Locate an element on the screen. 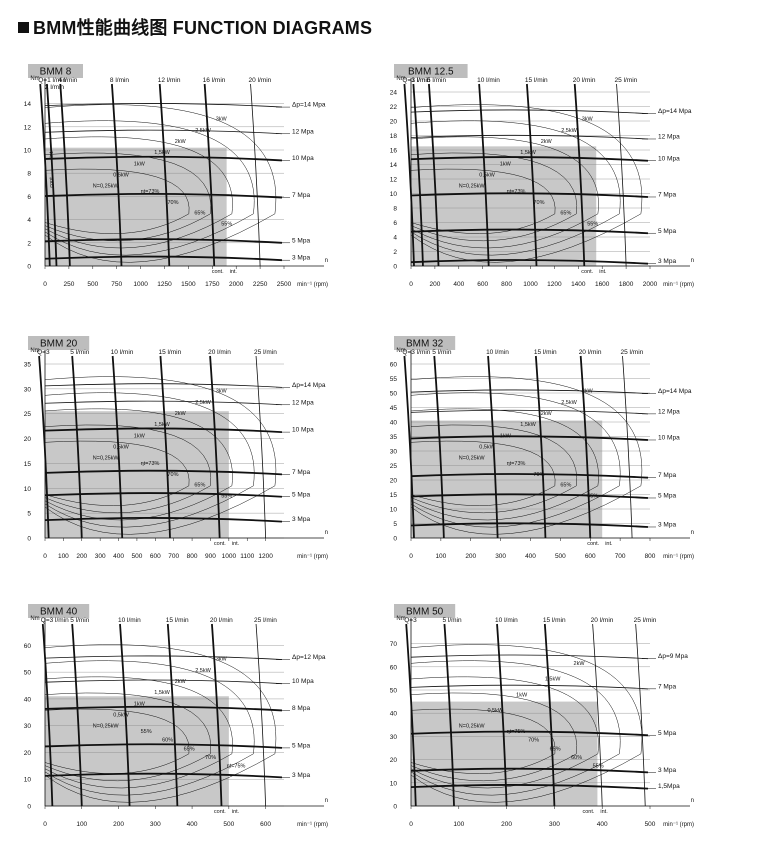 Image resolution: width=768 pixels, height=859 pixels. y-tick-label: 6 is located at coordinates (395, 223).